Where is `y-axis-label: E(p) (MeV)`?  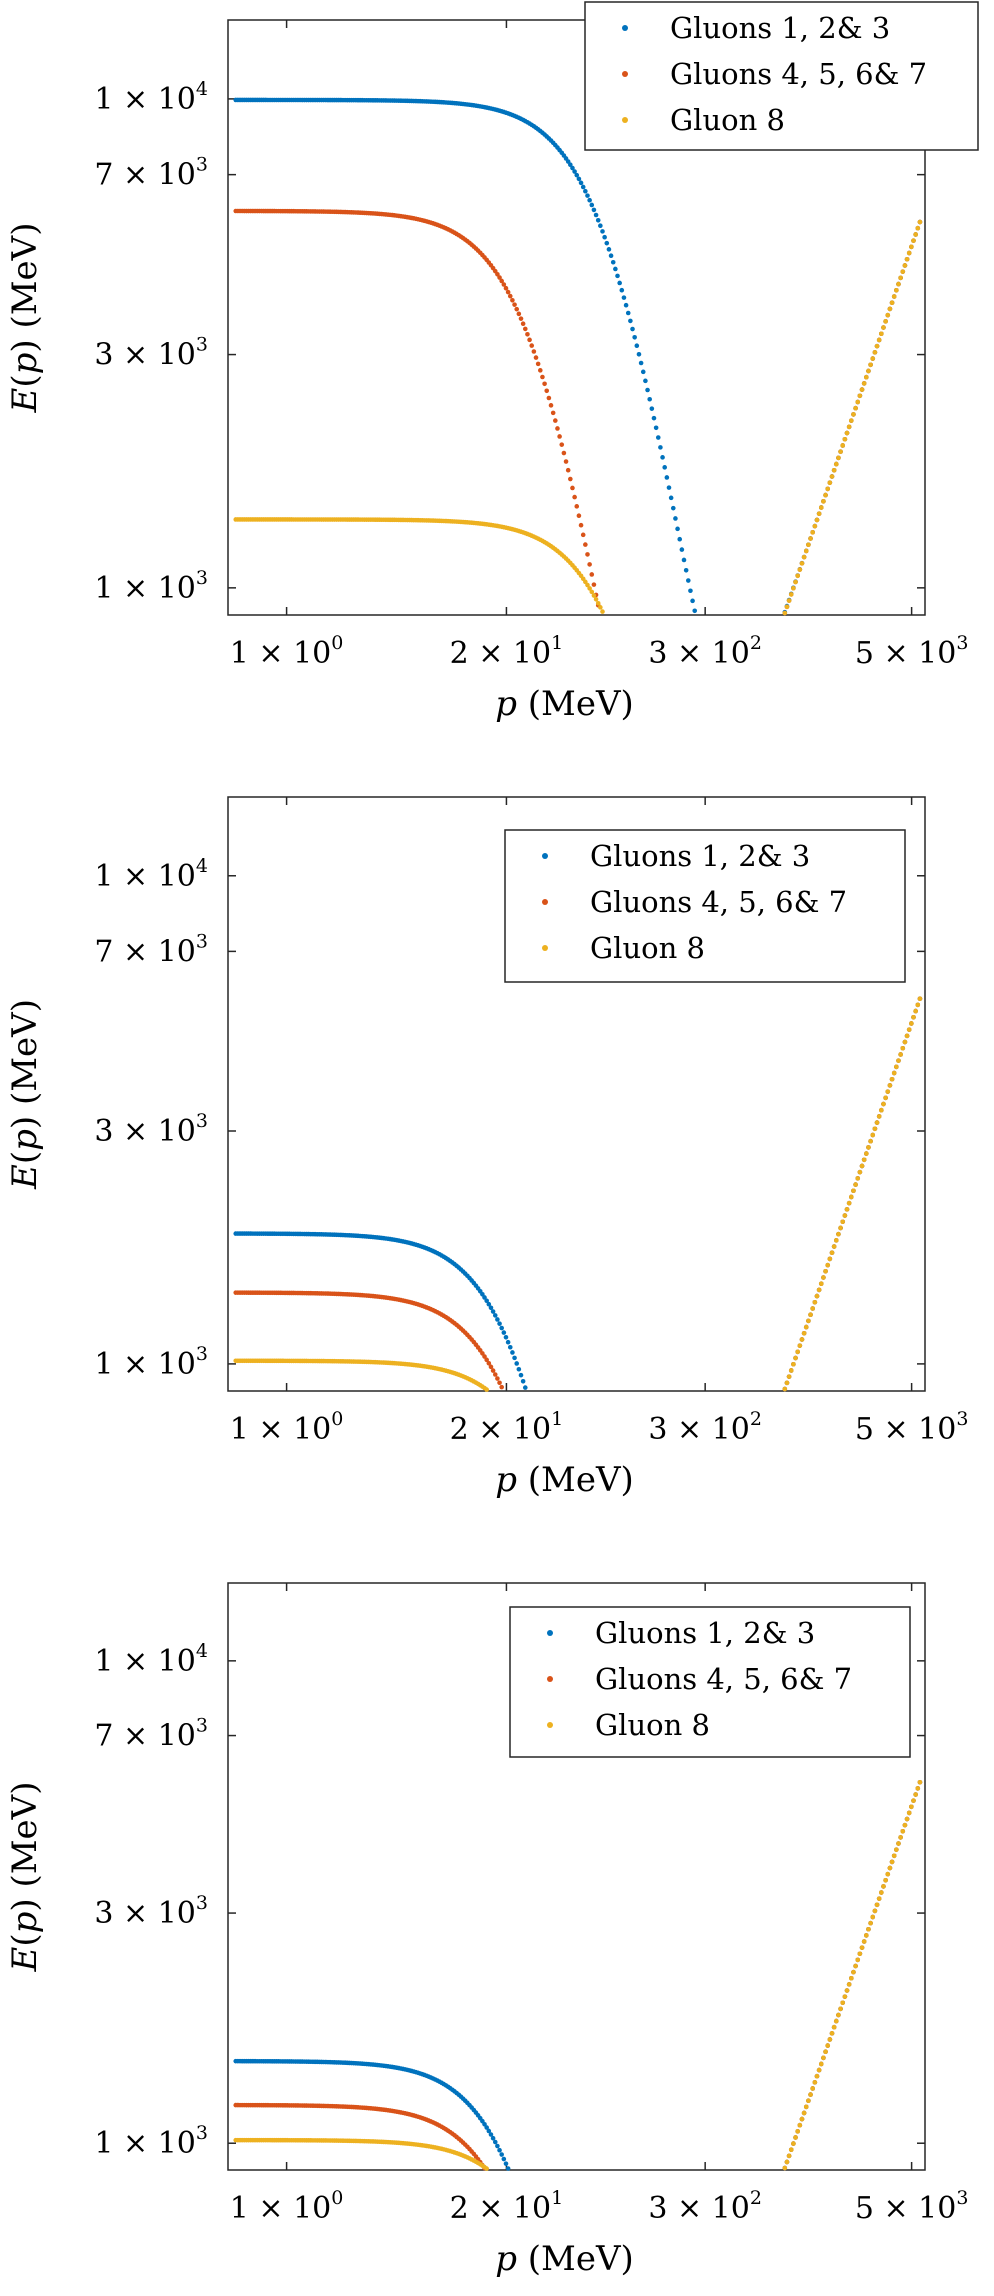 y-axis-label: E(p) (MeV) is located at coordinates (25, 1877).